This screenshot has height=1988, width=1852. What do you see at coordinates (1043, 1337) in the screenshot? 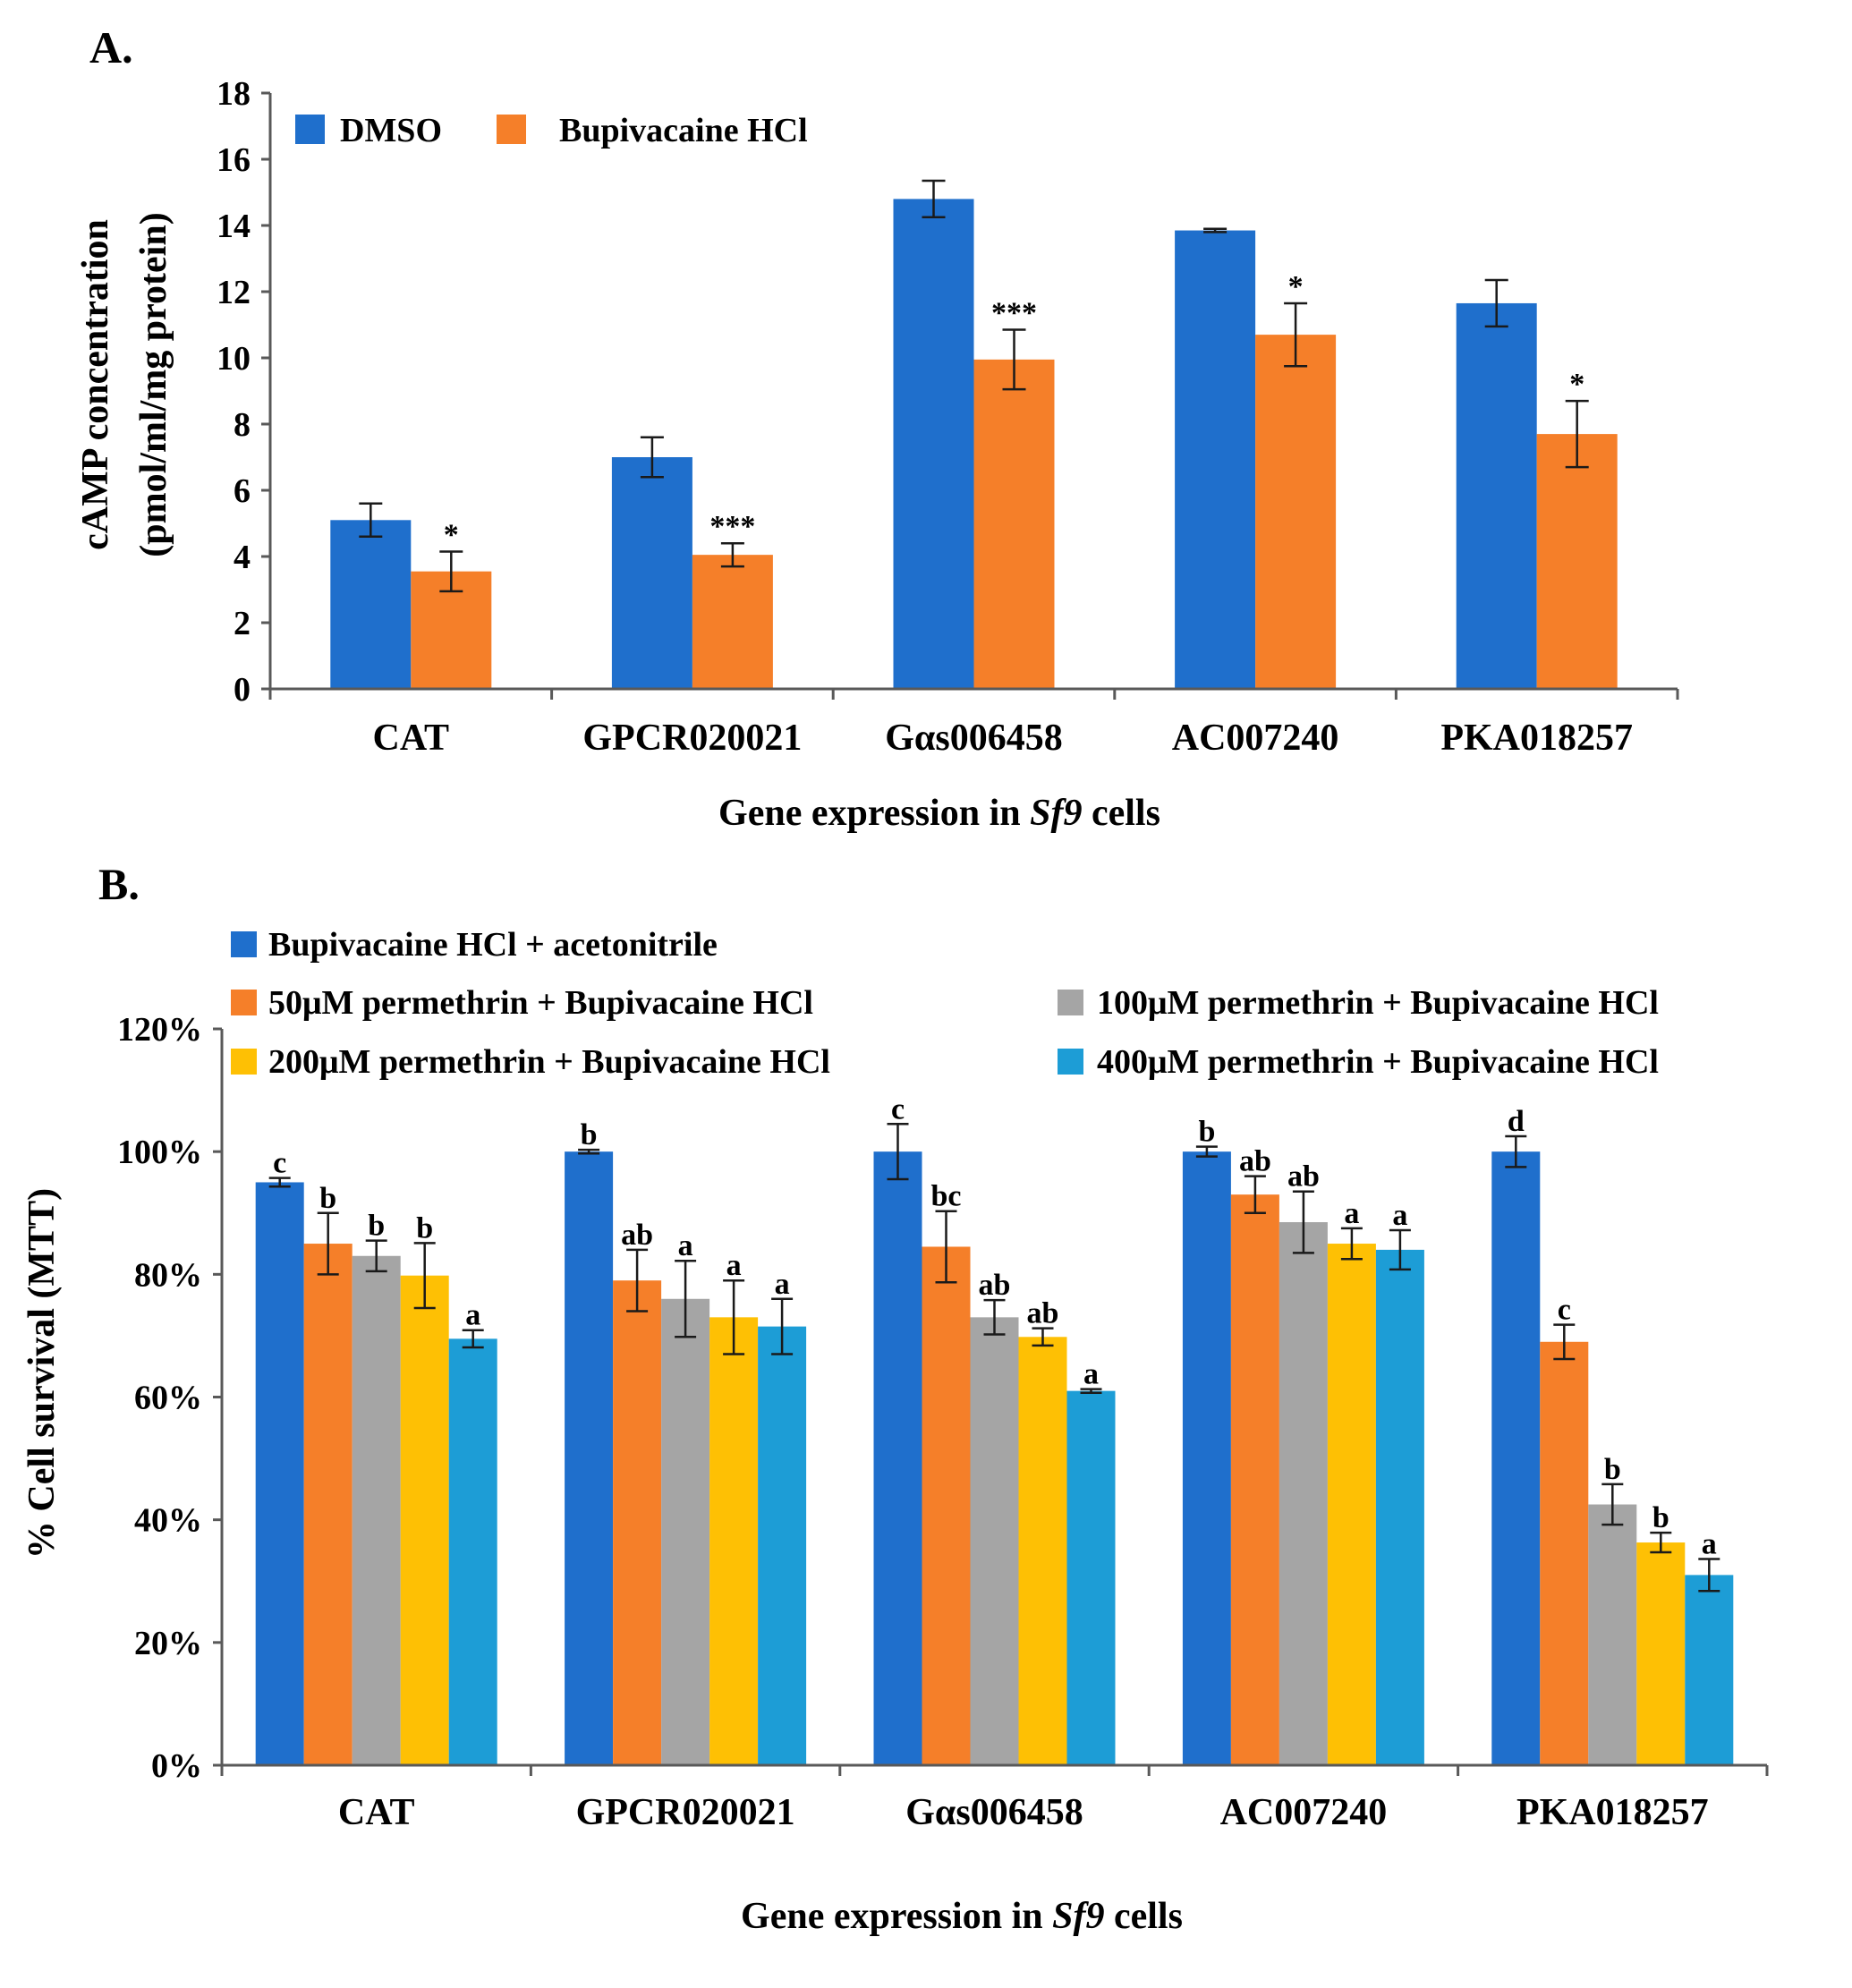
I see `error-bar-200-m-permethrin-bupivacaine-hcl-g-s006458` at bounding box center [1043, 1337].